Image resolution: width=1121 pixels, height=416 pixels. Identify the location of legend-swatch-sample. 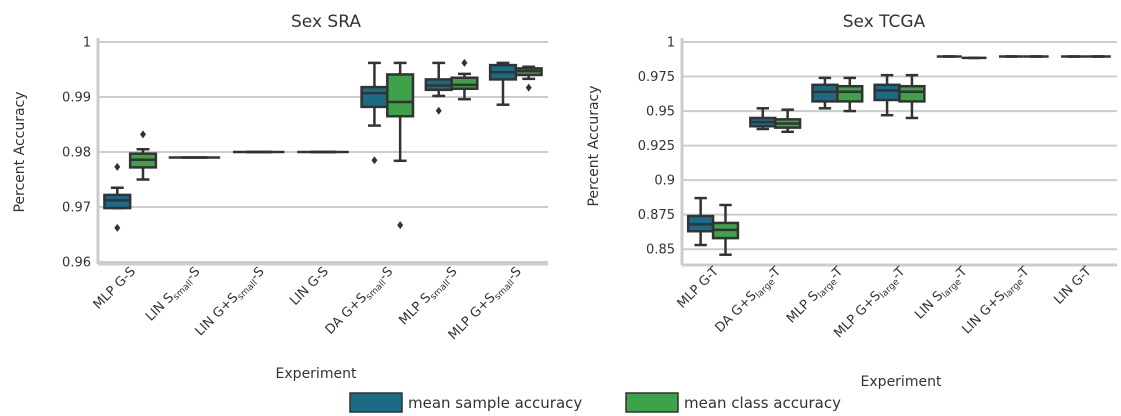
(376, 402).